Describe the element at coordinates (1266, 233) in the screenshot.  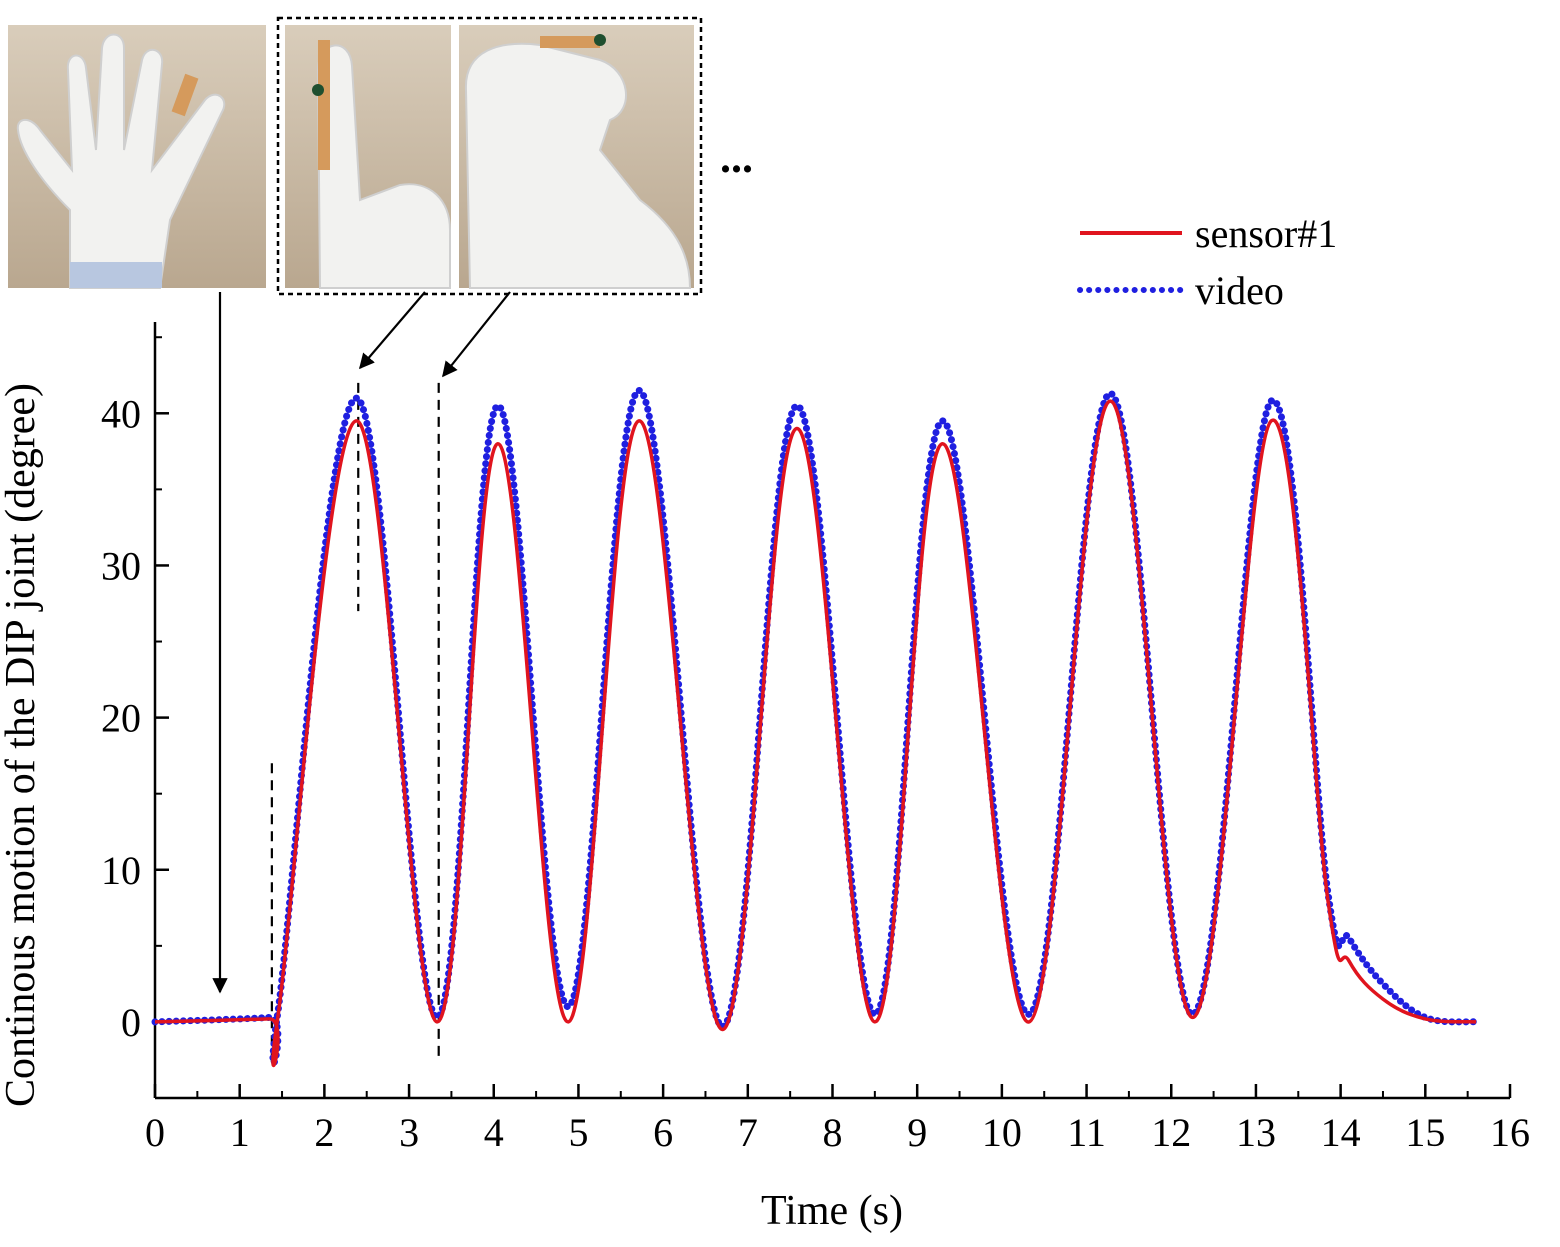
I see `legend-label-sensor: sensor#1` at that location.